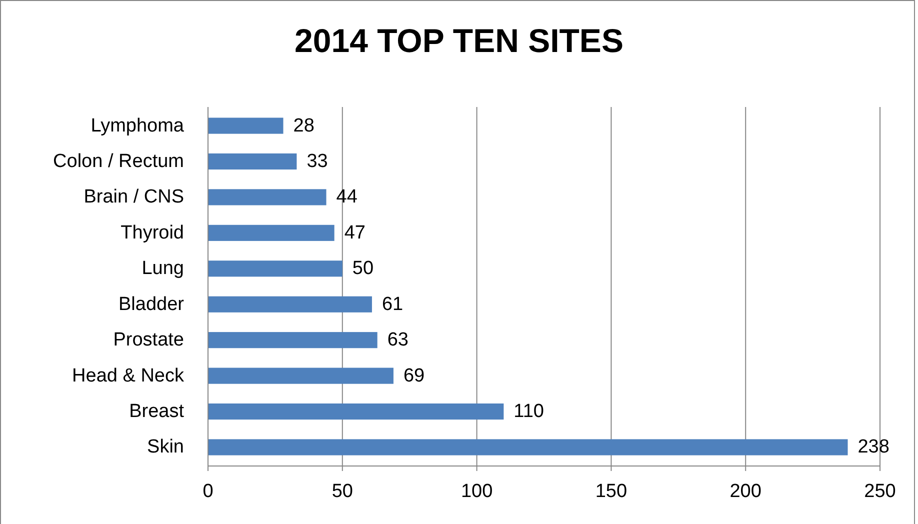  What do you see at coordinates (529, 411) in the screenshot?
I see `data-label: 110` at bounding box center [529, 411].